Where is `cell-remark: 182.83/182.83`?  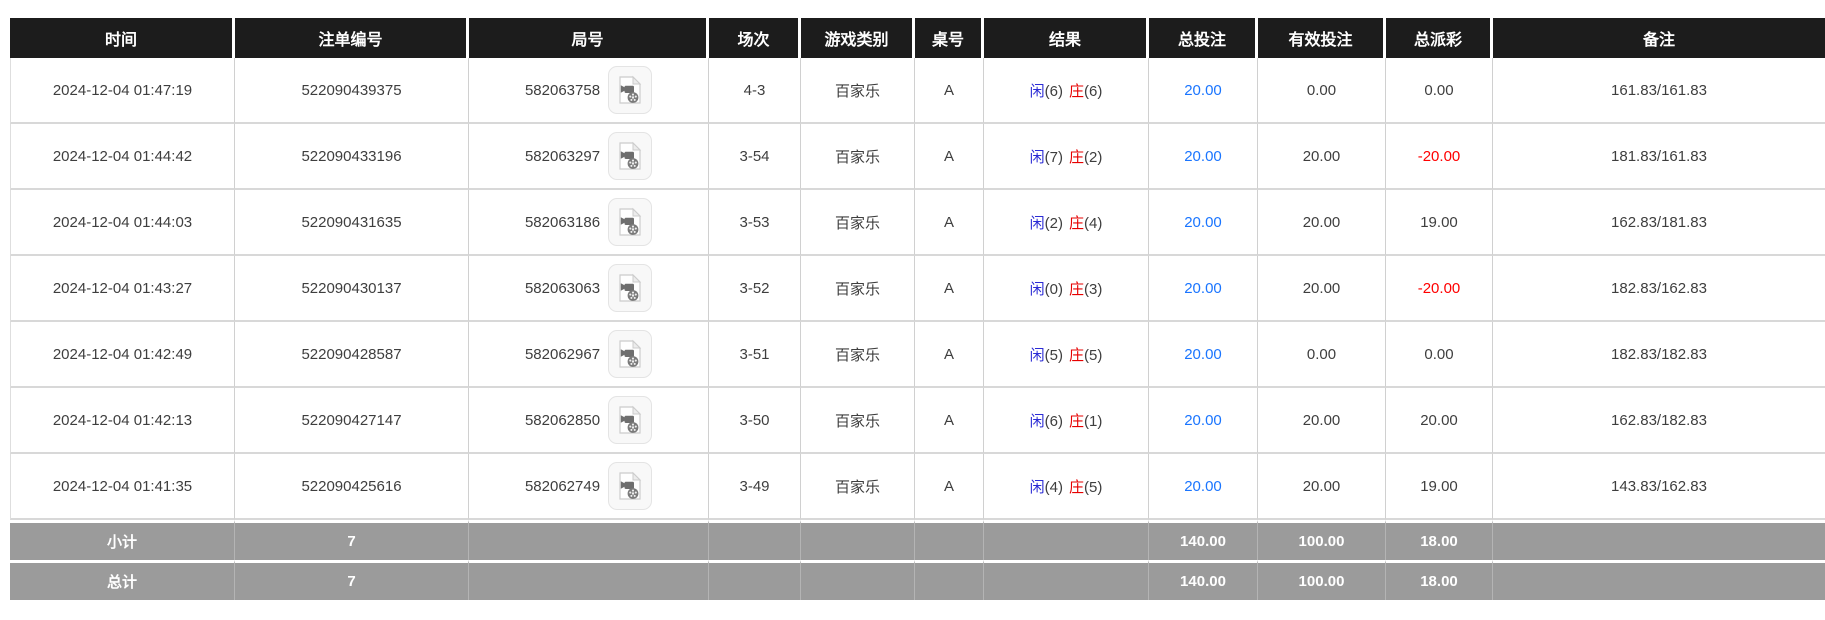
cell-remark: 182.83/182.83 is located at coordinates (1659, 355).